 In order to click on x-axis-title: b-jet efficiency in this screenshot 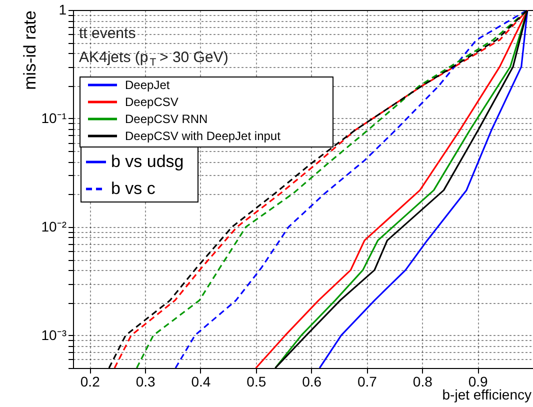, I will do `click(487, 394)`.